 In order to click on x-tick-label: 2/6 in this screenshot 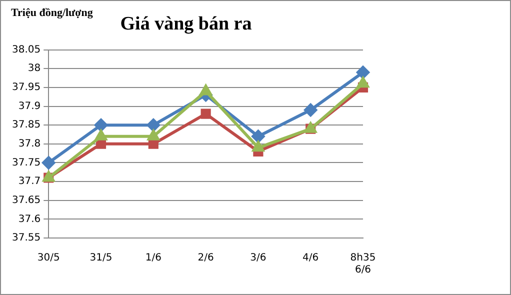, I will do `click(206, 258)`.